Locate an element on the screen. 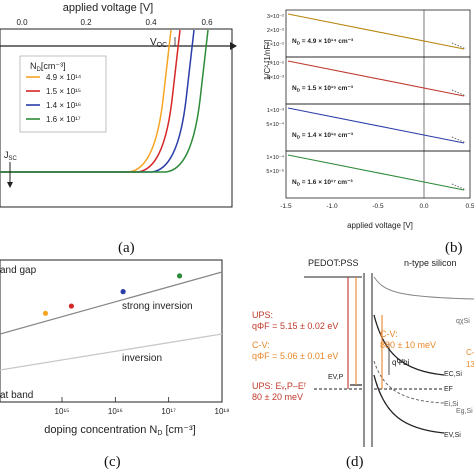  panel-b-xticks: -1.5 -1.0 -0.5 0.0 0.5 is located at coordinates (377, 206).